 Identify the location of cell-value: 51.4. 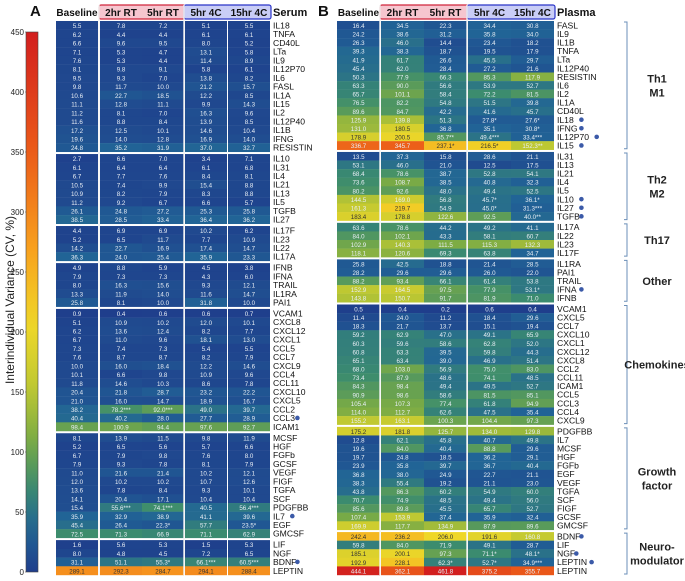
(532, 361).